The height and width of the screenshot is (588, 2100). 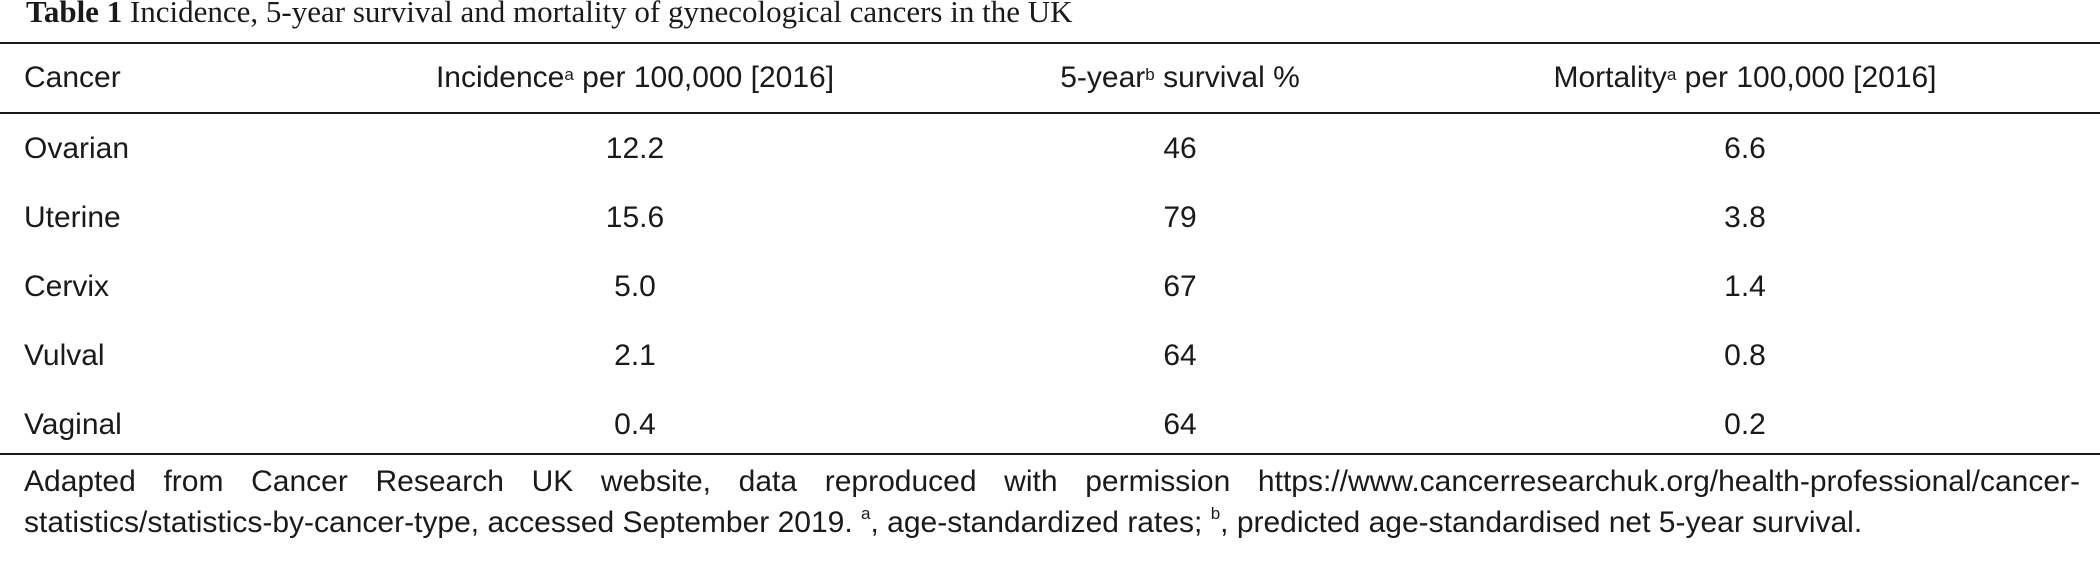 I want to click on cell-mortality: 0.8, so click(x=1745, y=355).